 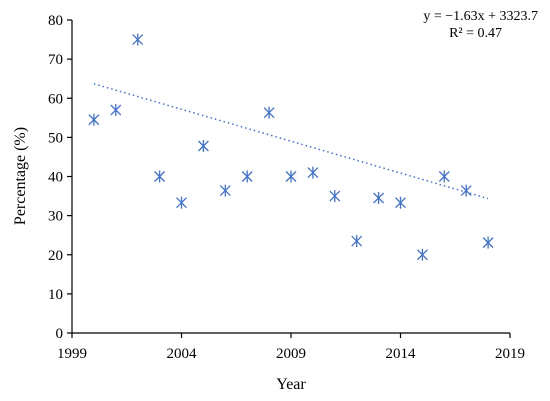 What do you see at coordinates (55, 178) in the screenshot?
I see `y-tick-label: 40` at bounding box center [55, 178].